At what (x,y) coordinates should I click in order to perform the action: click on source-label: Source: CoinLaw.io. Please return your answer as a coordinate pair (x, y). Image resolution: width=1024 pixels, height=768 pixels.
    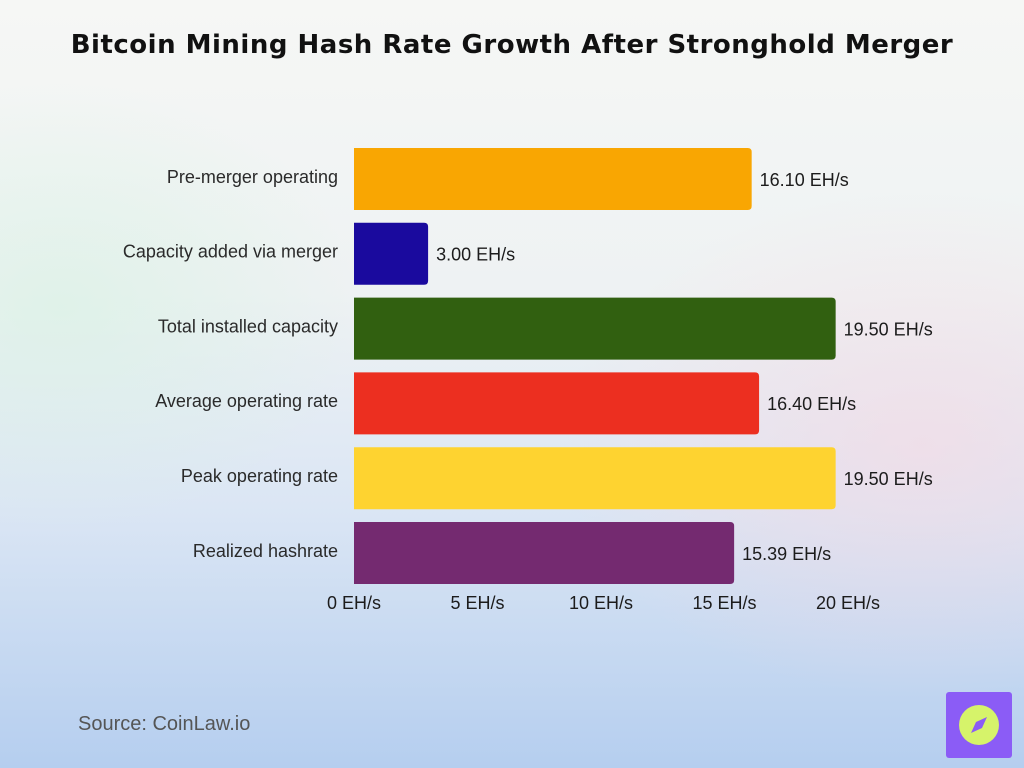
    Looking at the image, I should click on (164, 724).